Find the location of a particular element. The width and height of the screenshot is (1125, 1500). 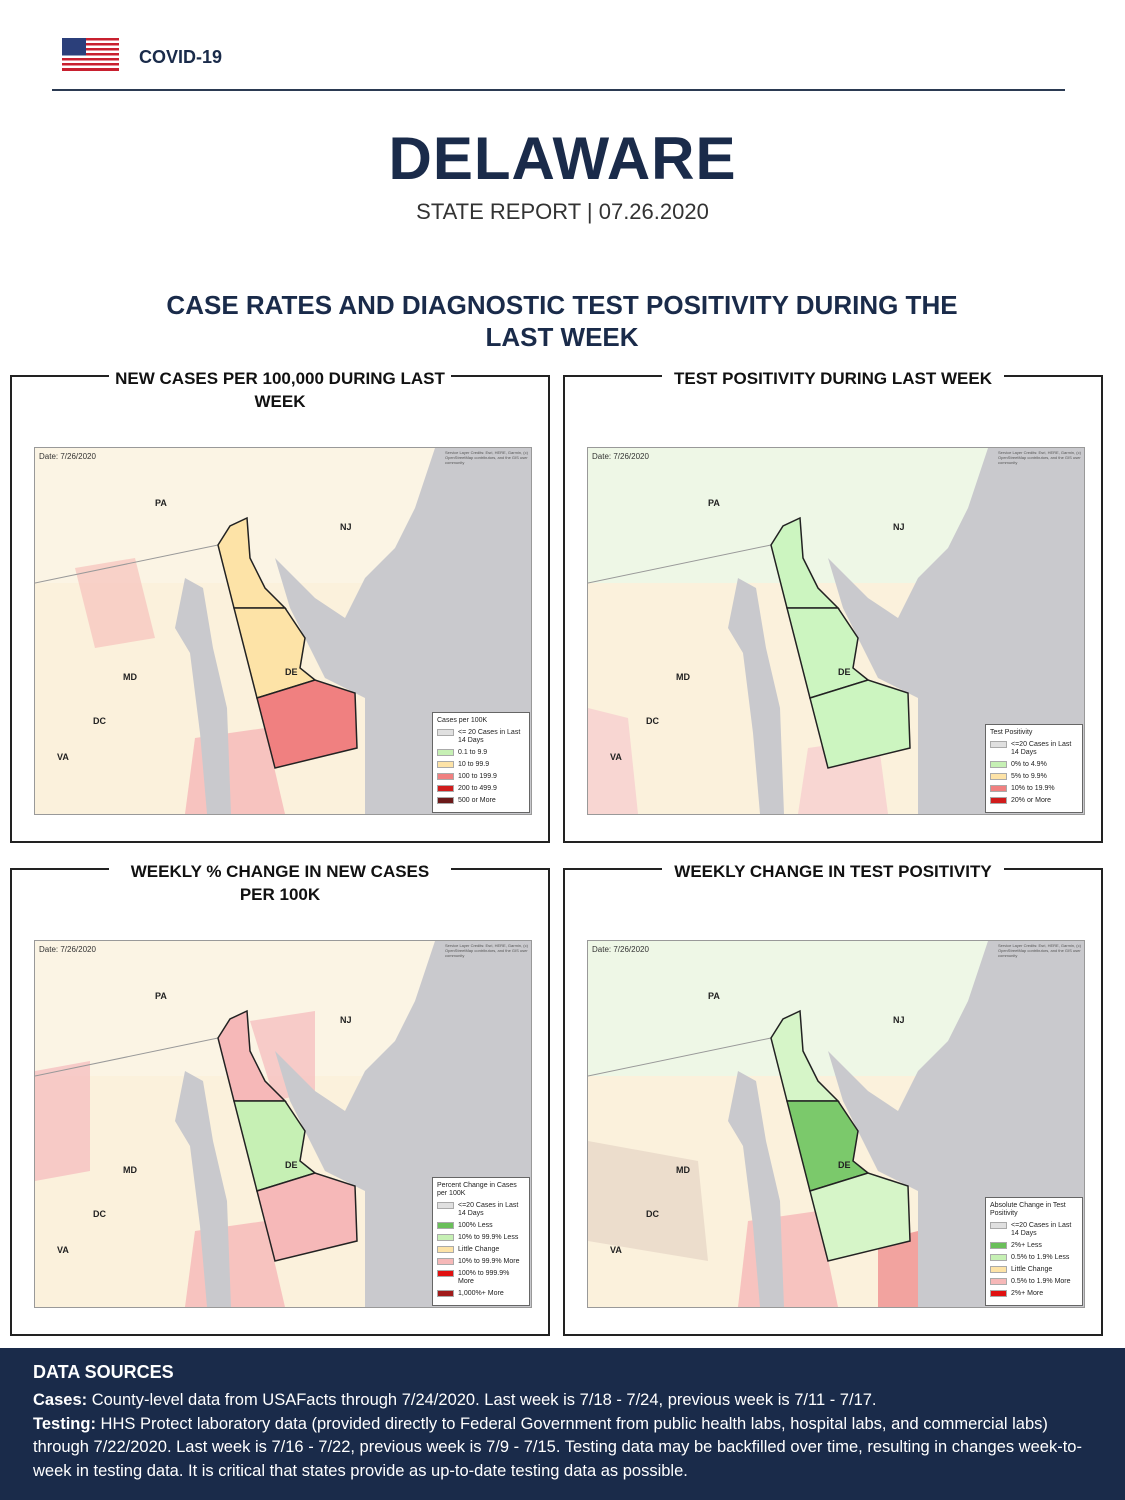

legend-title: Cases per 100K is located at coordinates (462, 720).